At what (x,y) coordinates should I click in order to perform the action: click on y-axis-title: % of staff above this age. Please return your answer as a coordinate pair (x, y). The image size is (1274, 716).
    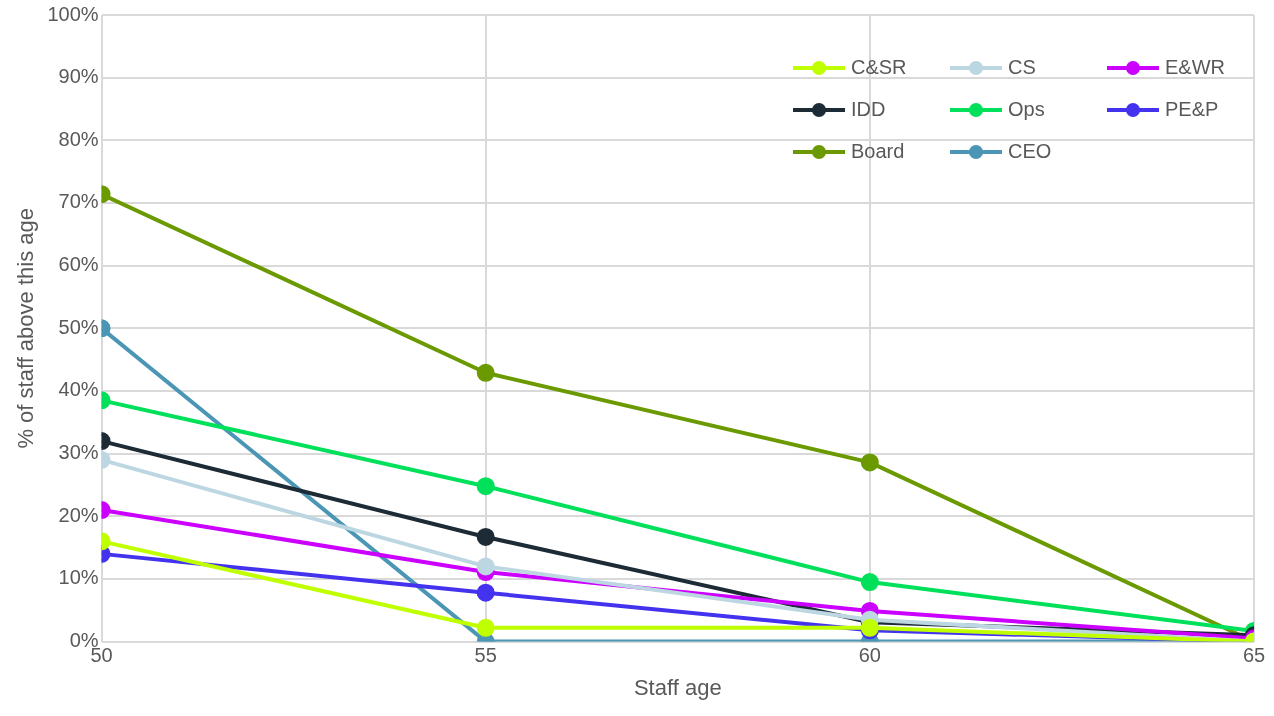
    Looking at the image, I should click on (26, 328).